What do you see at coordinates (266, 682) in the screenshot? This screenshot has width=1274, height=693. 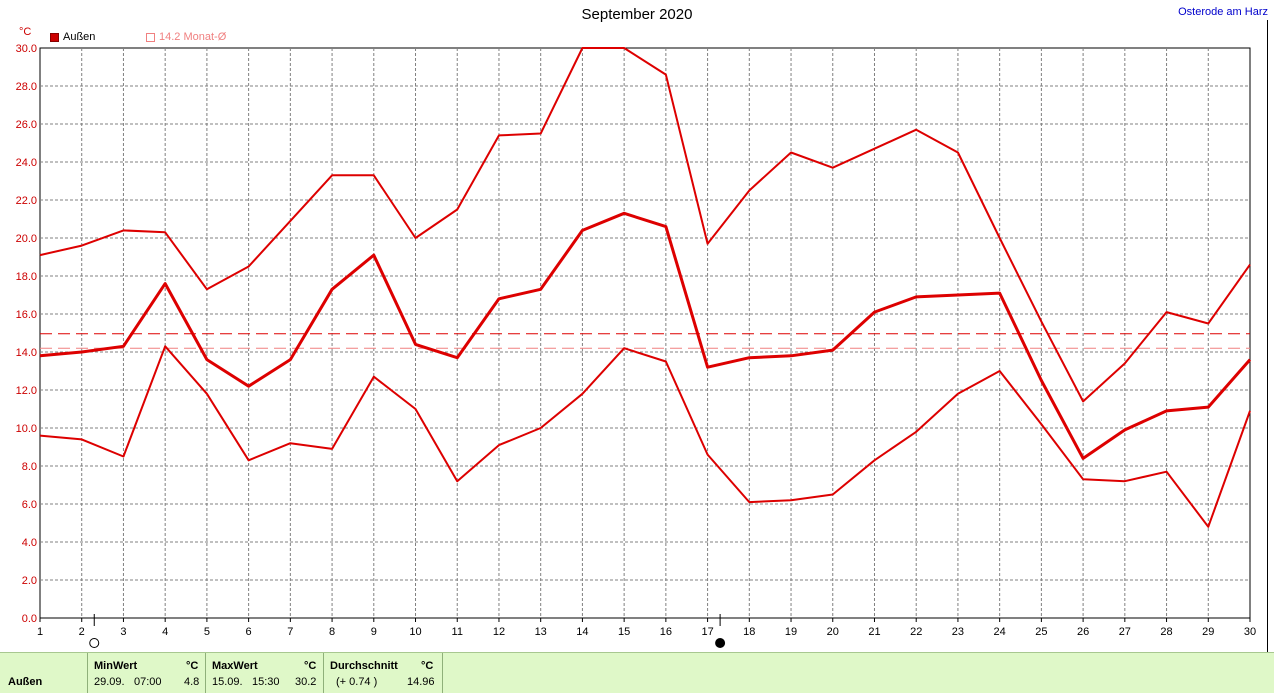 I see `max-time: 15:30` at bounding box center [266, 682].